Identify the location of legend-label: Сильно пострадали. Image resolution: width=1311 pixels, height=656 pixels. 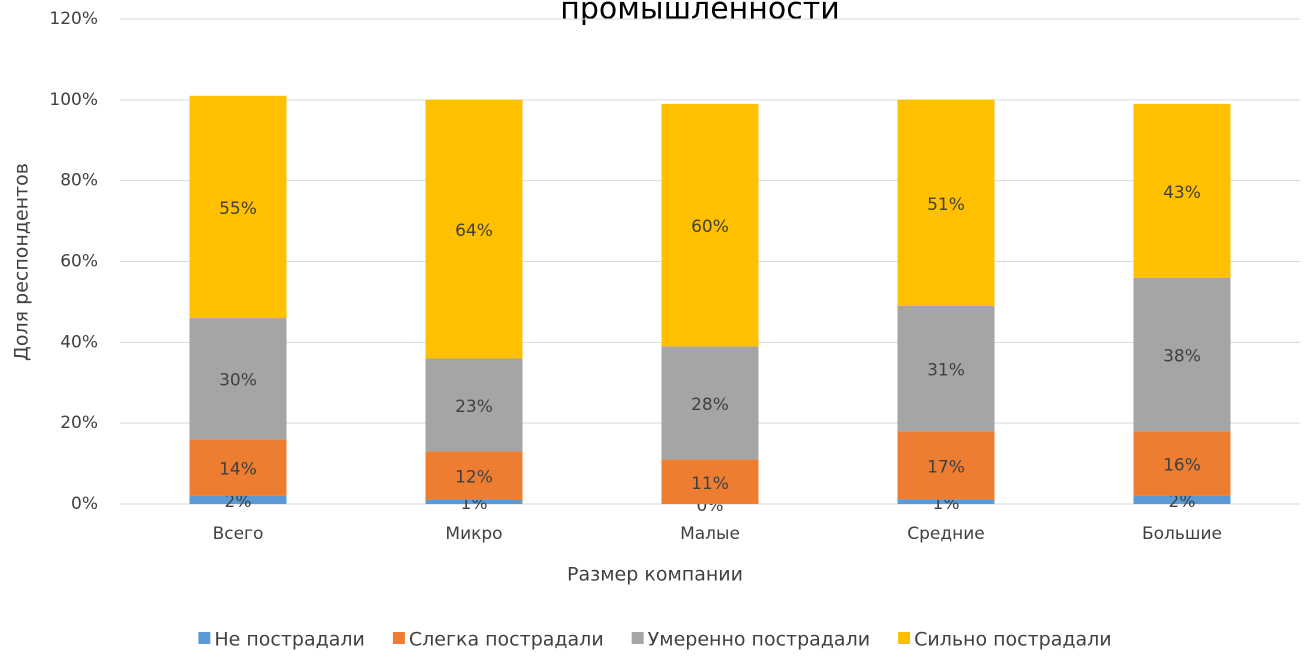
(1013, 640).